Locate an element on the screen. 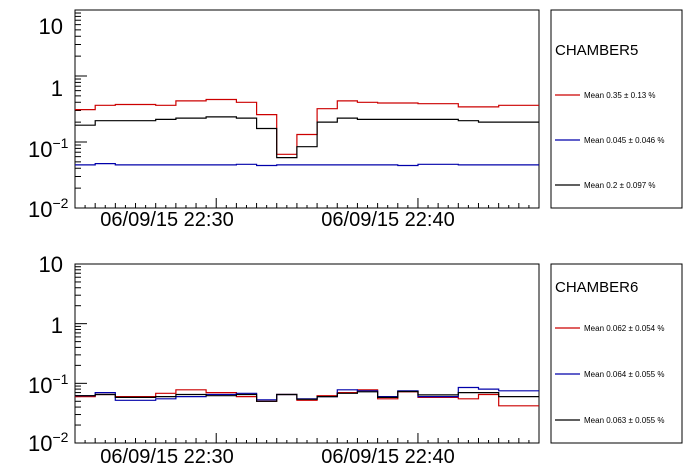 The height and width of the screenshot is (472, 696). legend-title-1: CHAMBER5 is located at coordinates (596, 50).